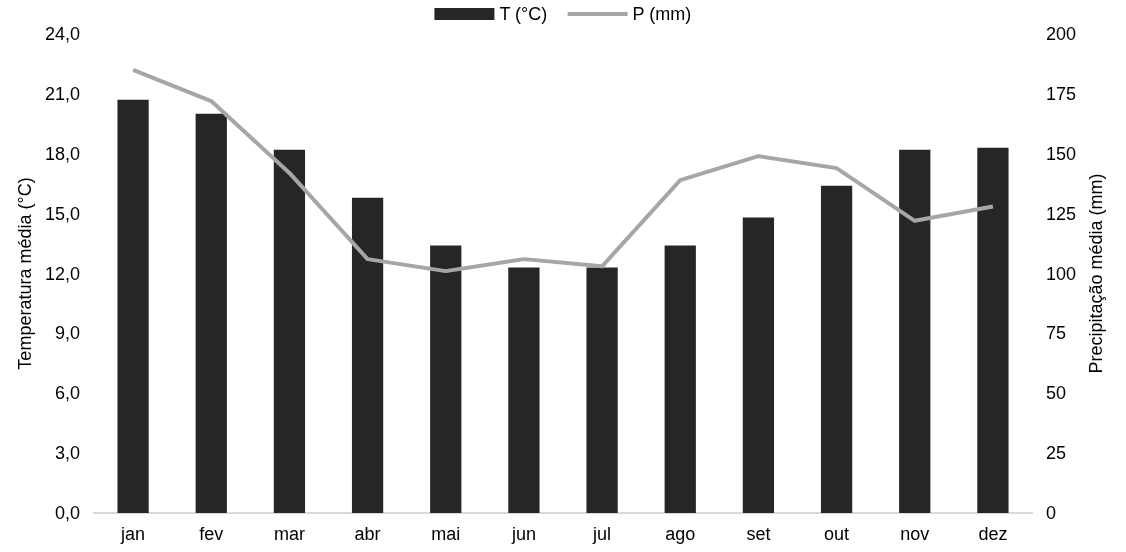 The height and width of the screenshot is (552, 1126). Describe the element at coordinates (1056, 393) in the screenshot. I see `y2-tick-label: 50` at that location.